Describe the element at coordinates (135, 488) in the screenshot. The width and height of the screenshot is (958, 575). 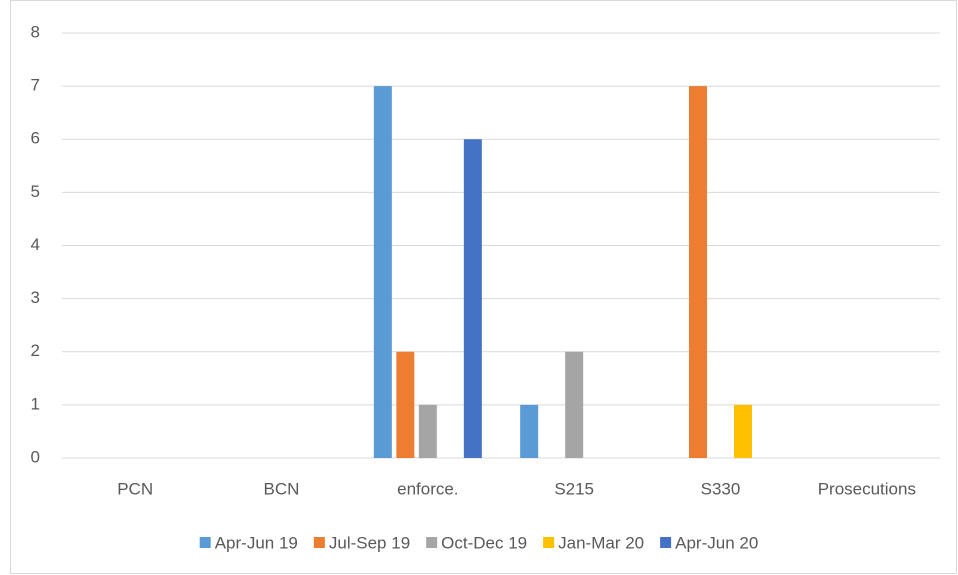
I see `x-tick-label: PCN` at that location.